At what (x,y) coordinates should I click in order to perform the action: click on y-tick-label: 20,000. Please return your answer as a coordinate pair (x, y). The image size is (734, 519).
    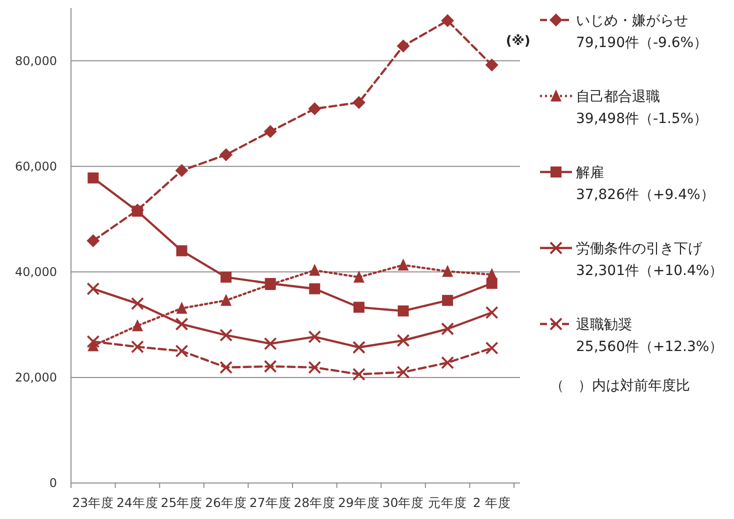
    Looking at the image, I should click on (36, 377).